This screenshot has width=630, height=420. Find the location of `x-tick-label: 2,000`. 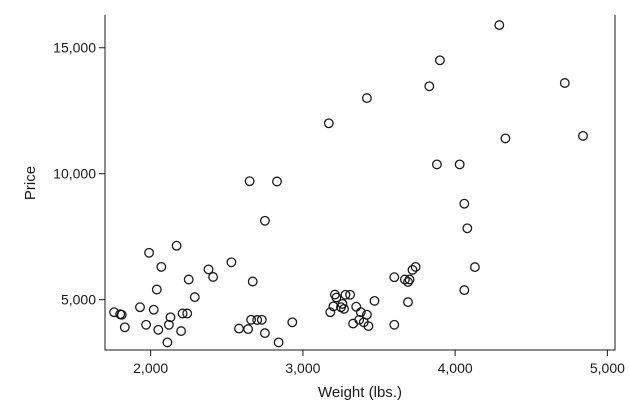

x-tick-label: 2,000 is located at coordinates (150, 368).